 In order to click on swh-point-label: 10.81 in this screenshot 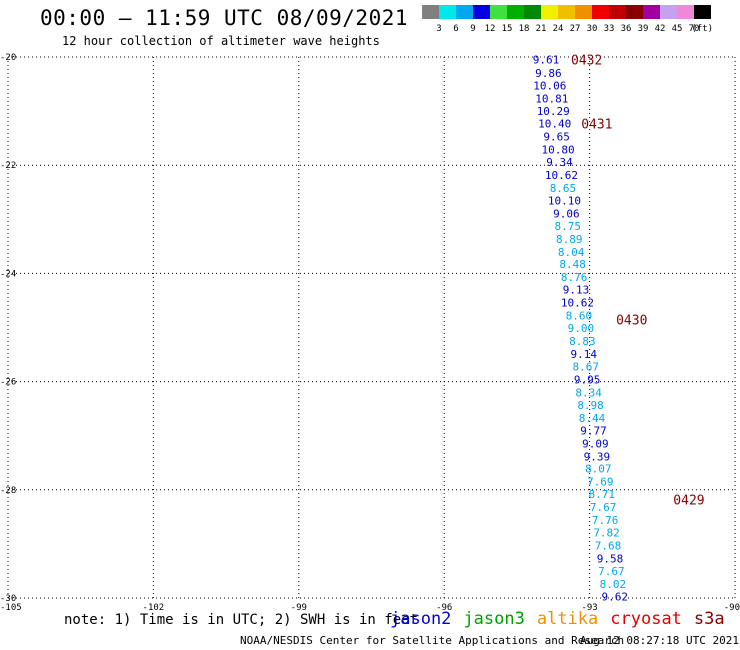, I will do `click(551, 99)`.